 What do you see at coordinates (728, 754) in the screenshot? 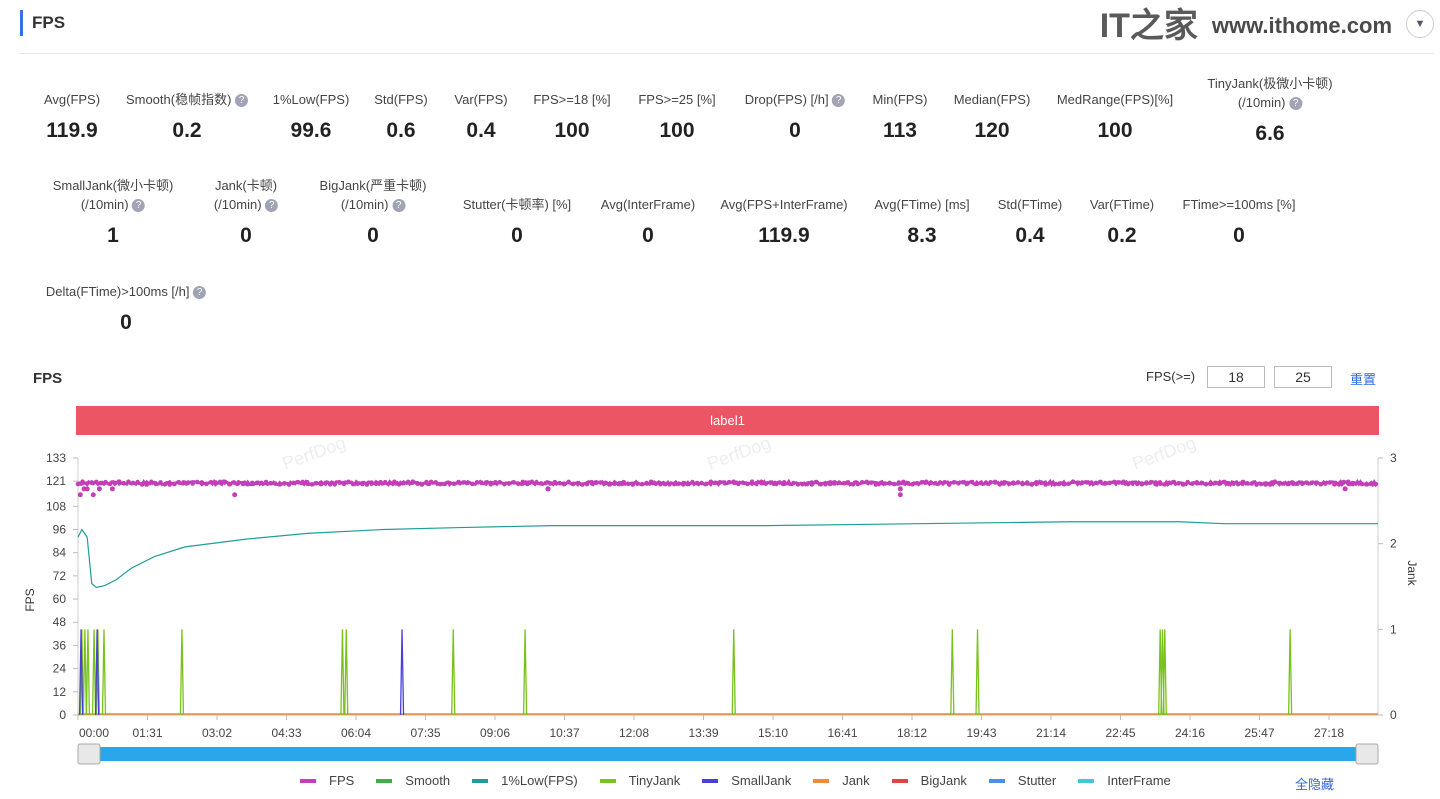
I see `range-slider-track` at bounding box center [728, 754].